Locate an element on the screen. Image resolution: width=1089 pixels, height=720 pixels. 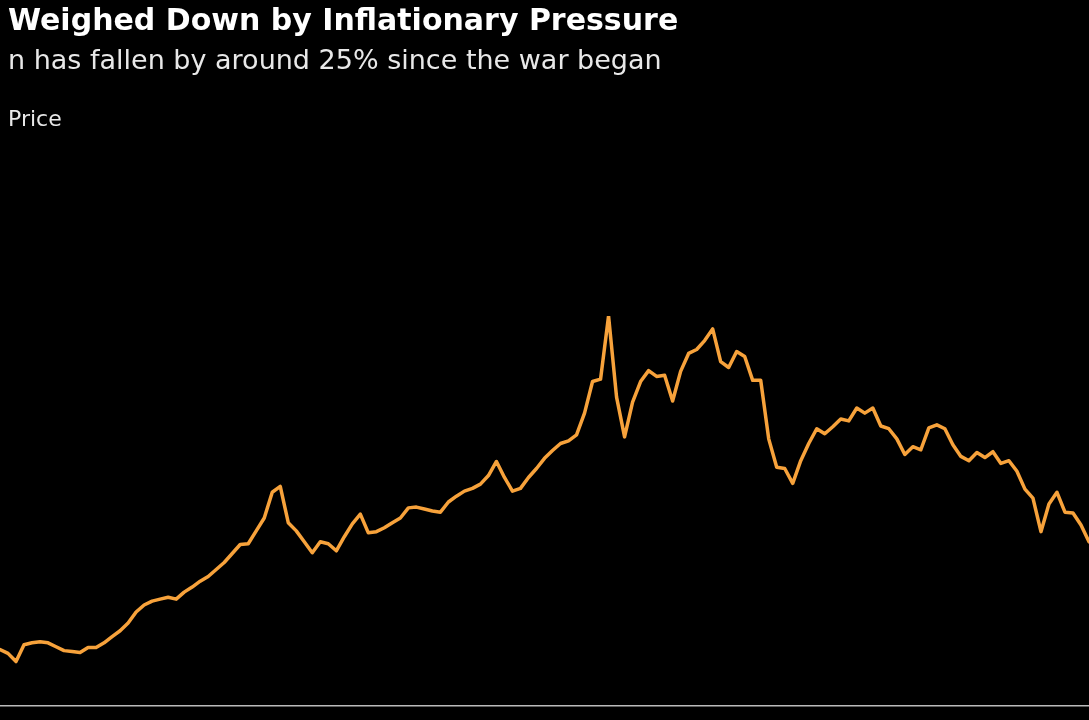
text: Price is located at coordinates (35, 118).